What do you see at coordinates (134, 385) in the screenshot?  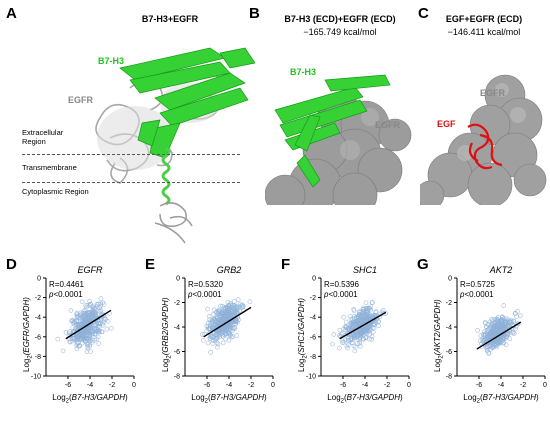 I see `x-tick-label: 0` at bounding box center [134, 385].